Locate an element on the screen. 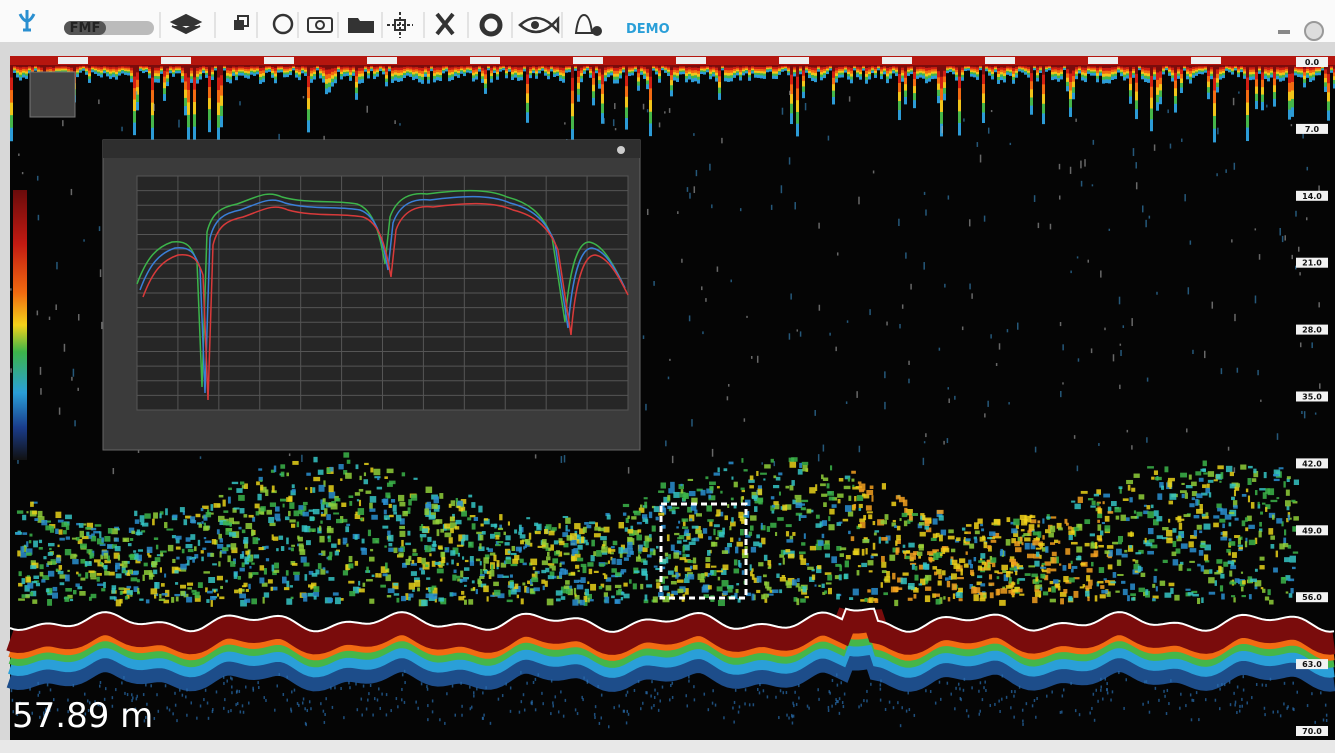 The width and height of the screenshot is (1335, 753). move-icon is located at coordinates (400, 25).